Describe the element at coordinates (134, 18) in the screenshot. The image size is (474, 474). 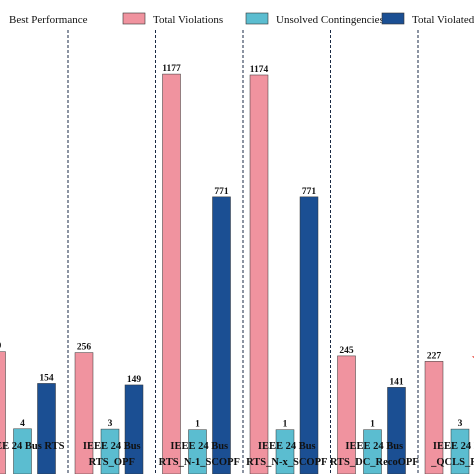
I see `legend-swatch-total-violations` at that location.